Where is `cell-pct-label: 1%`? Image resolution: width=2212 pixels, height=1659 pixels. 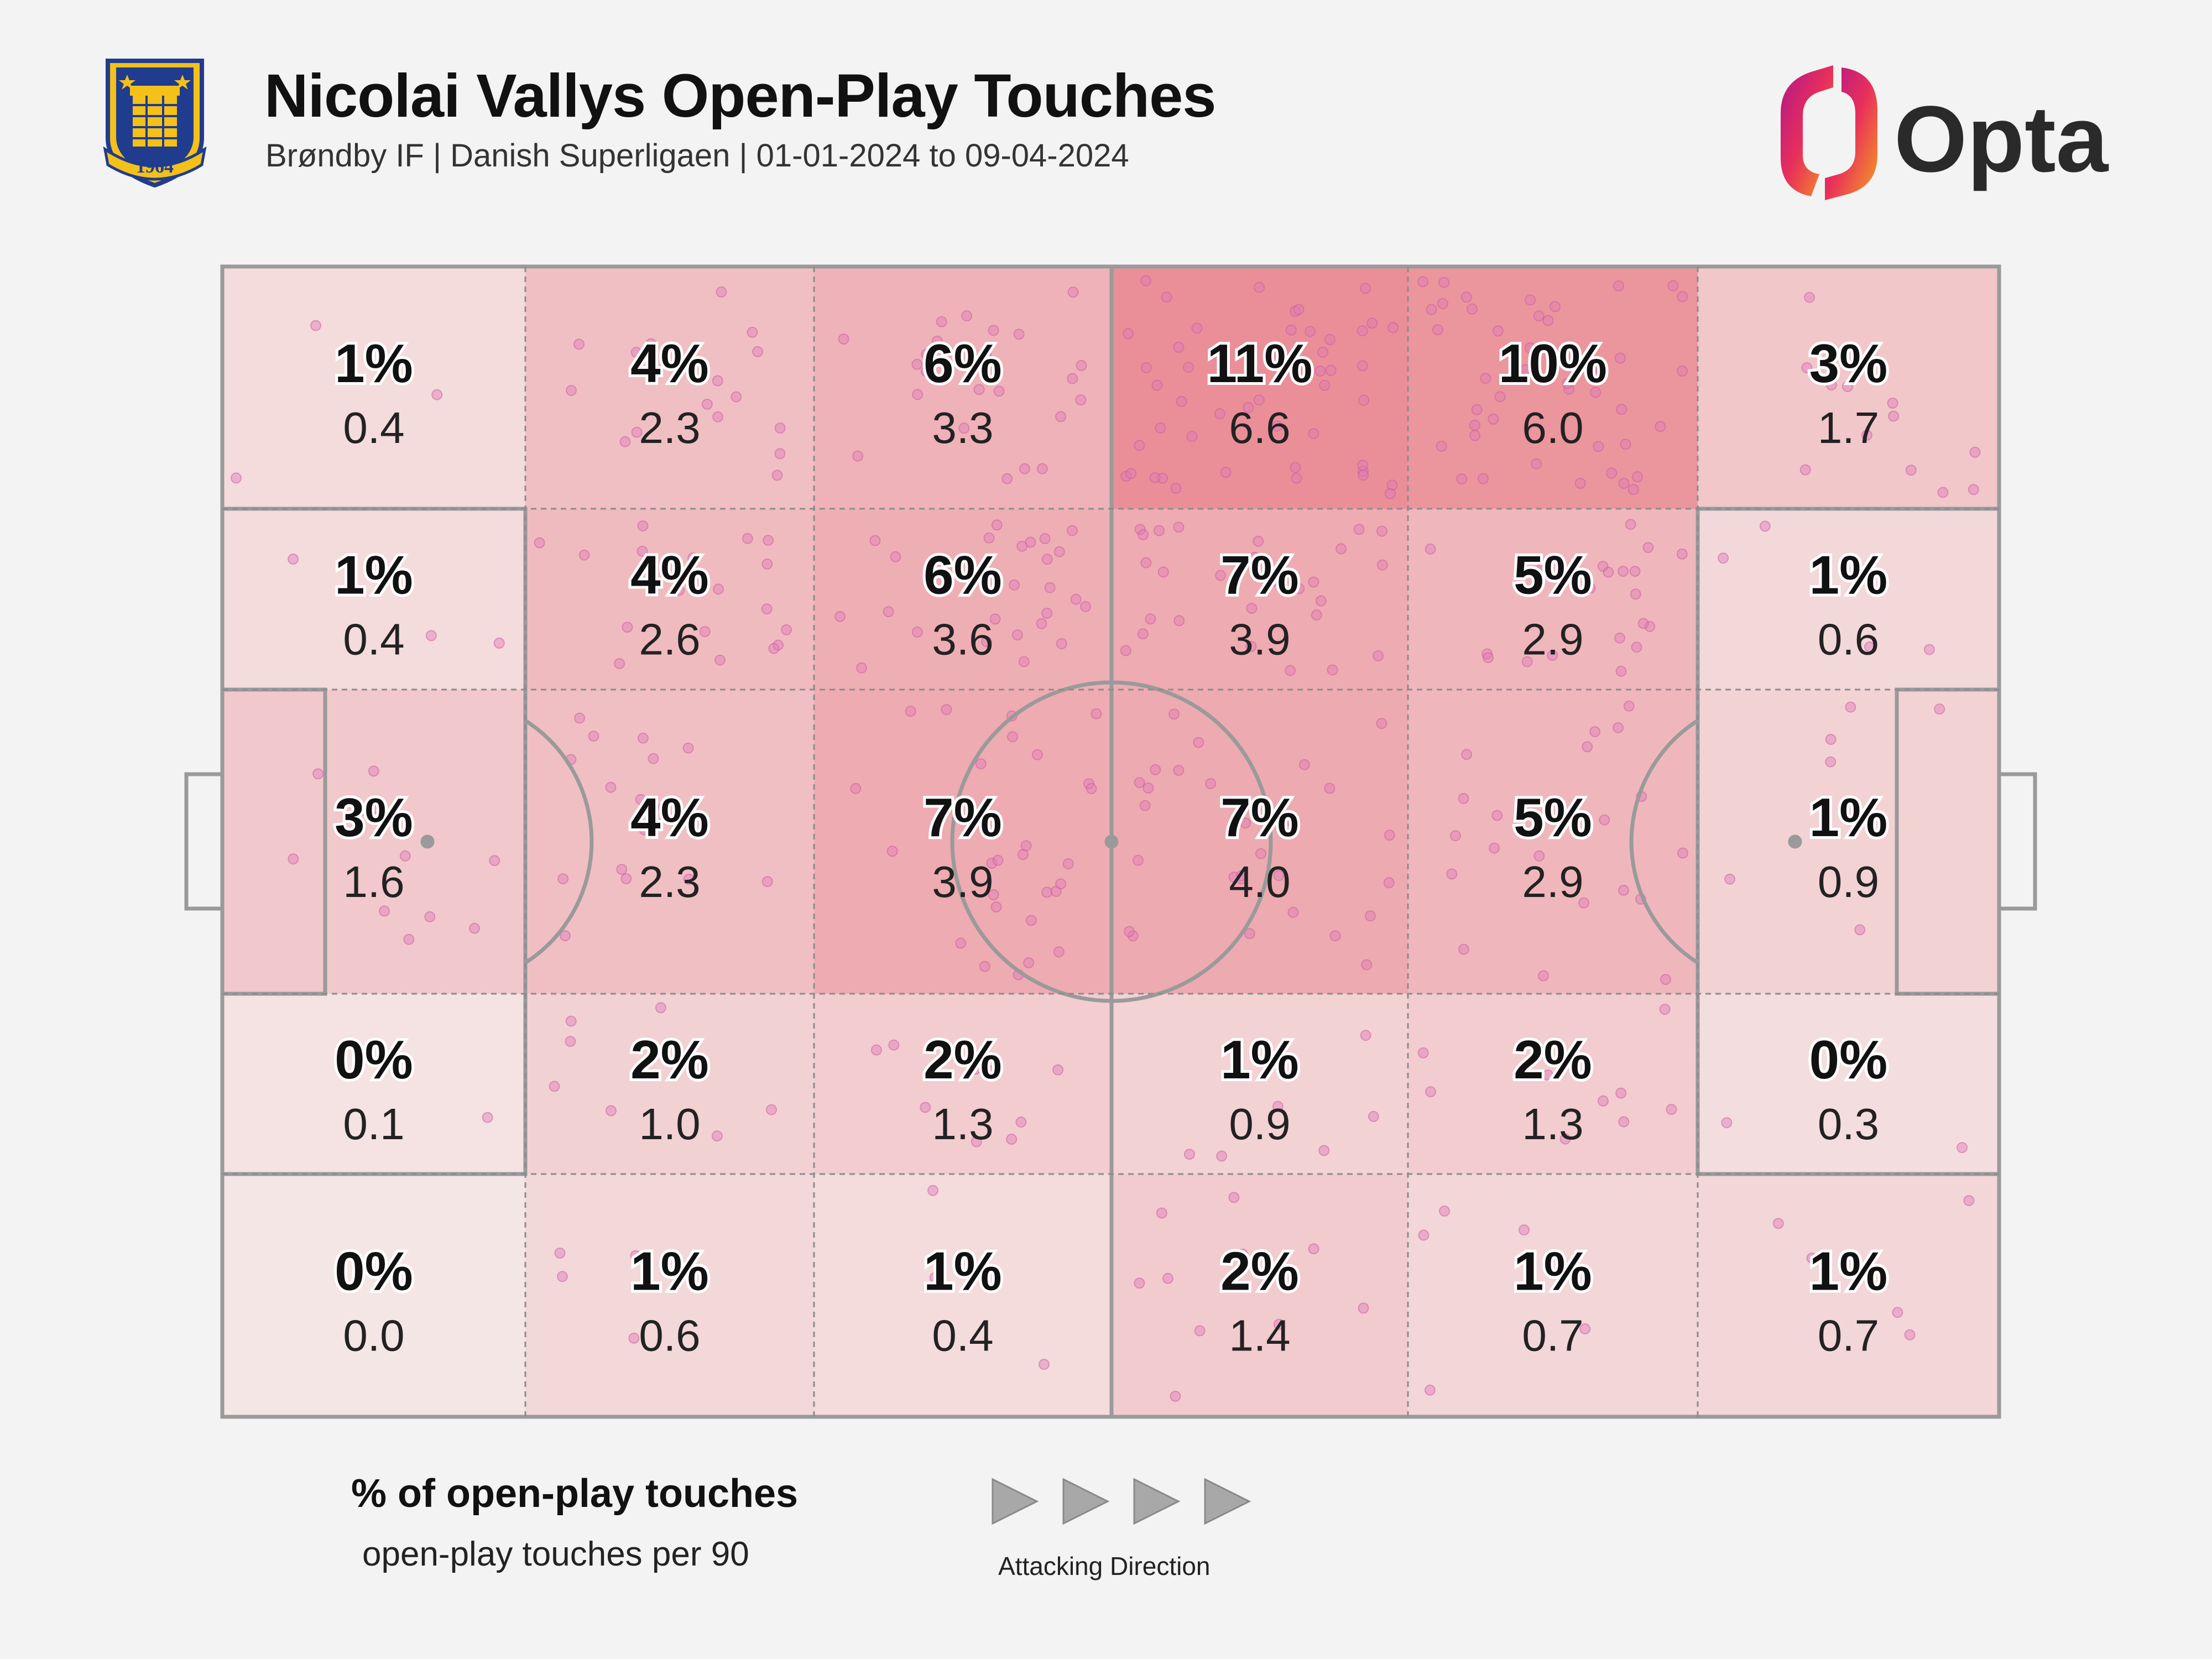
cell-pct-label: 1% is located at coordinates (963, 1271).